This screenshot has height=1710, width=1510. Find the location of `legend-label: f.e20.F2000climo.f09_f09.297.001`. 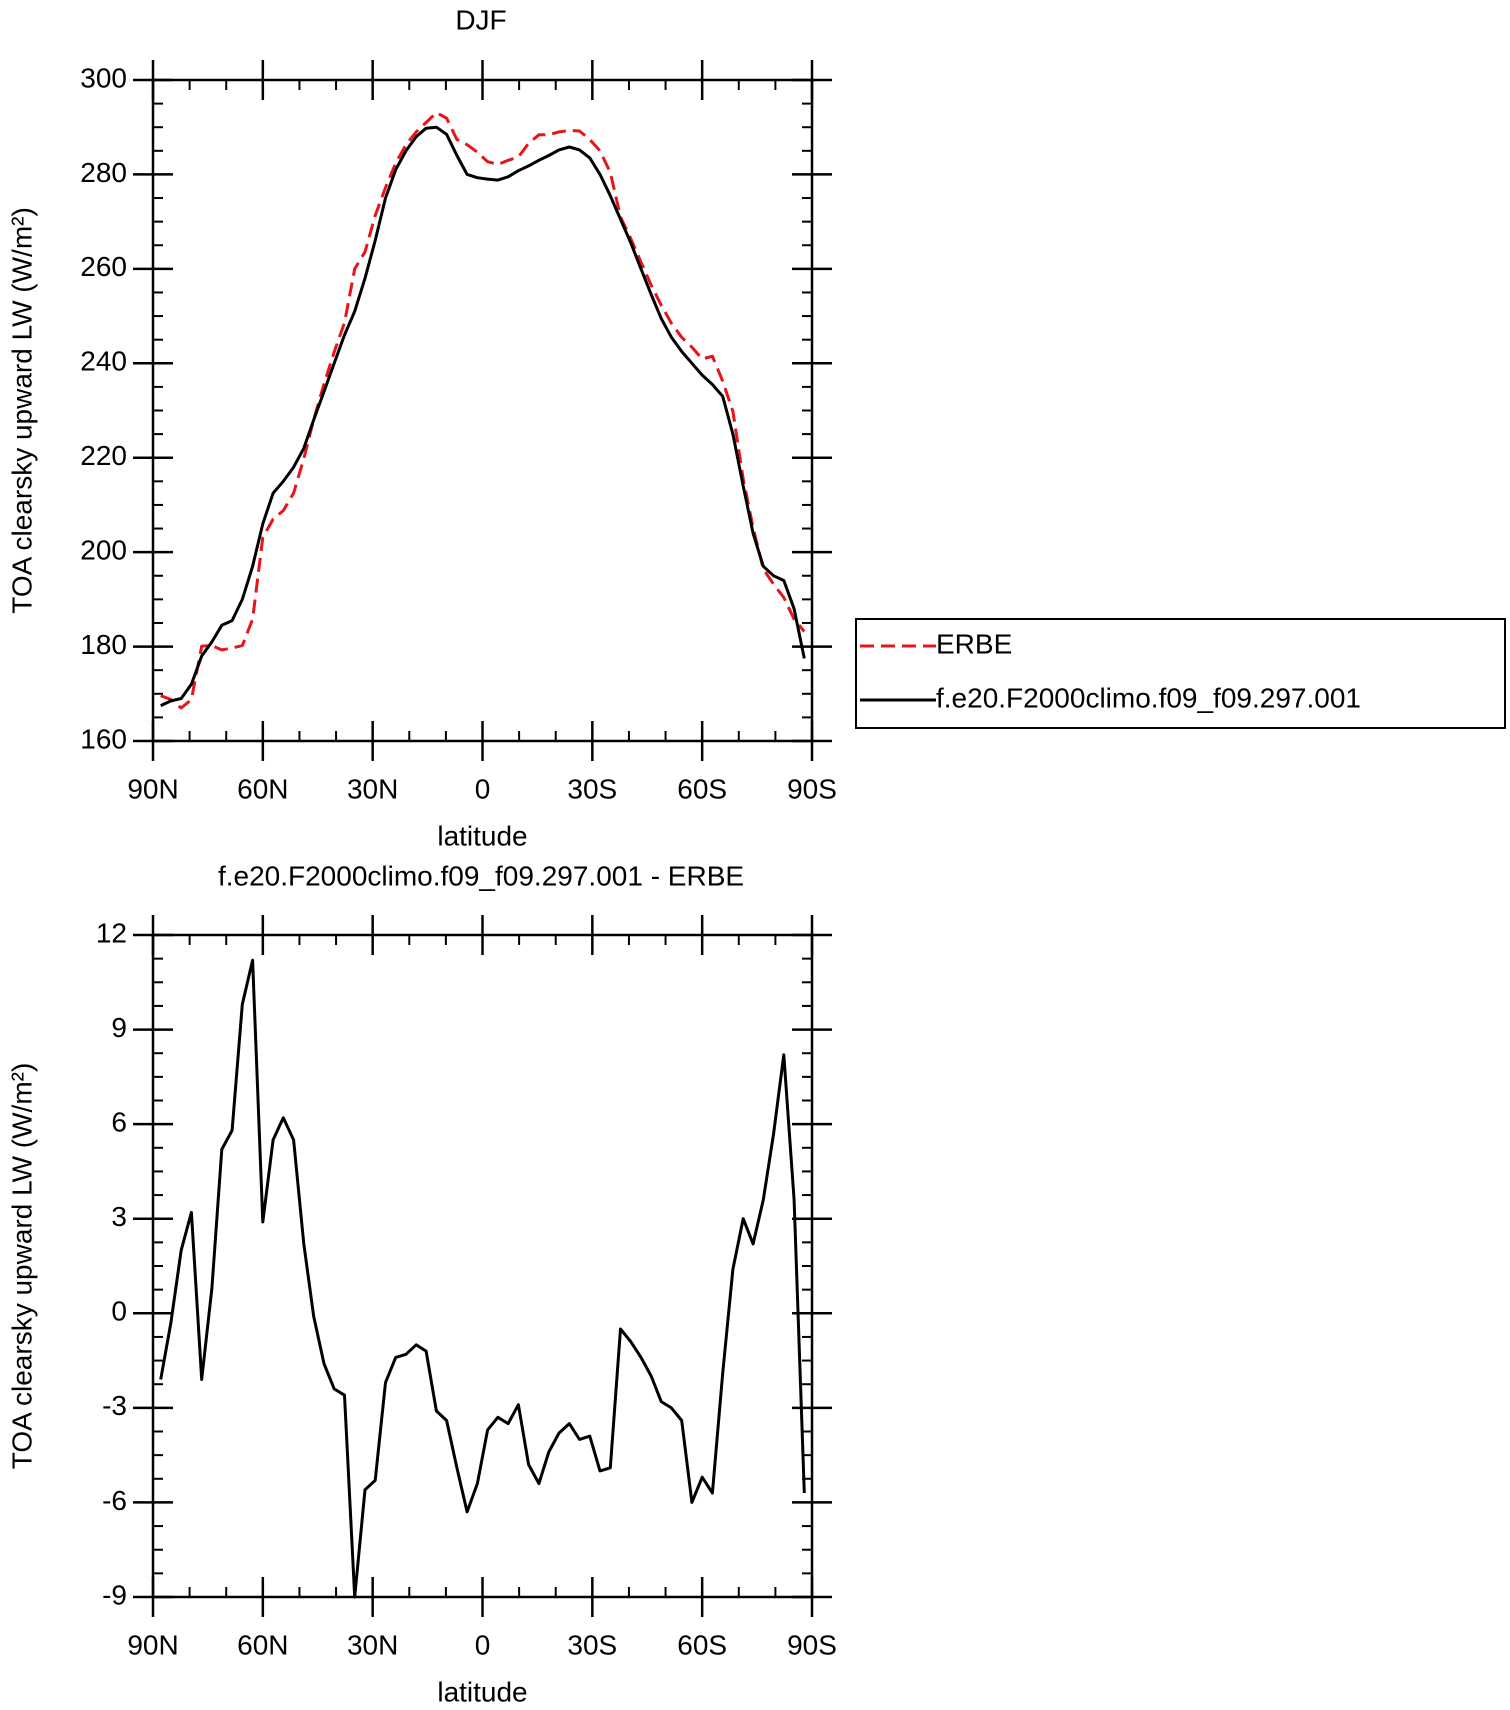

legend-label: f.e20.F2000climo.f09_f09.297.001 is located at coordinates (1148, 697).